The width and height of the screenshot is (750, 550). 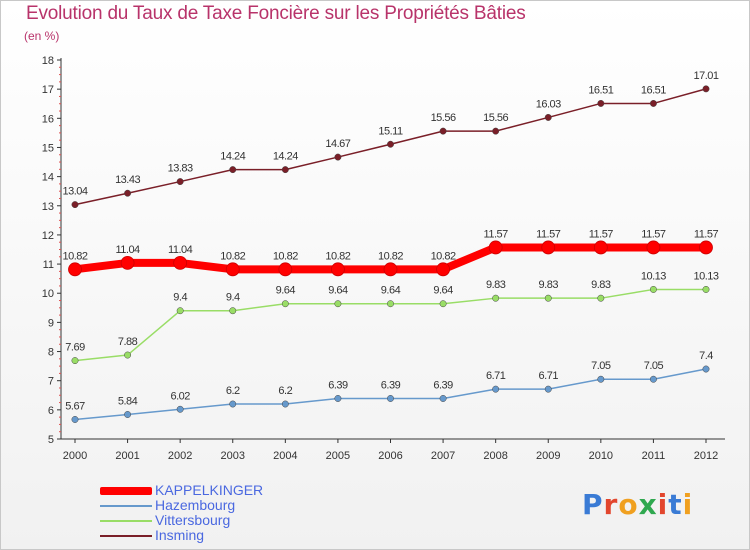 I want to click on data-label: 14.24, so click(x=285, y=157).